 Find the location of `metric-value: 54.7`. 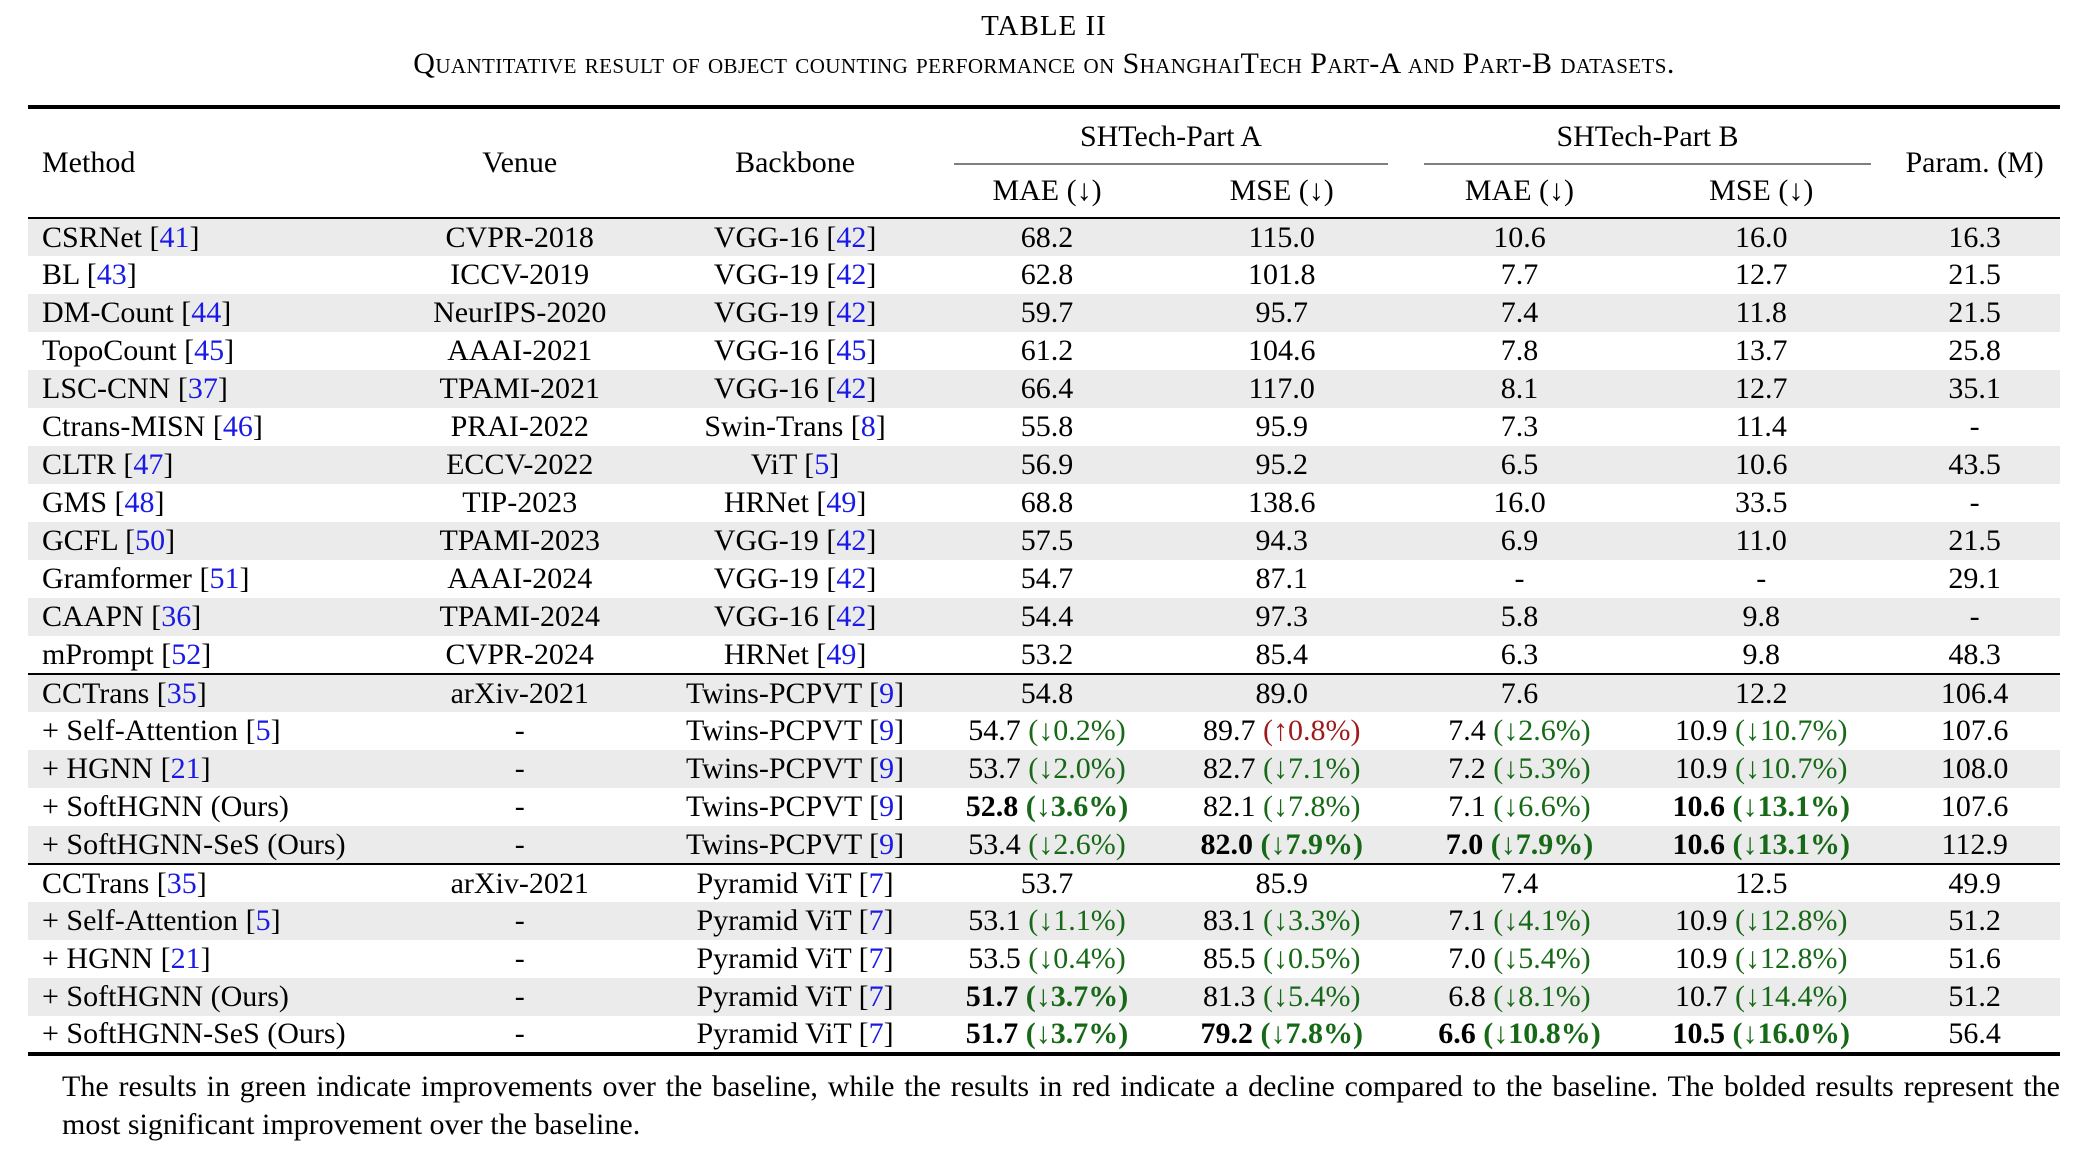

metric-value: 54.7 is located at coordinates (994, 730).